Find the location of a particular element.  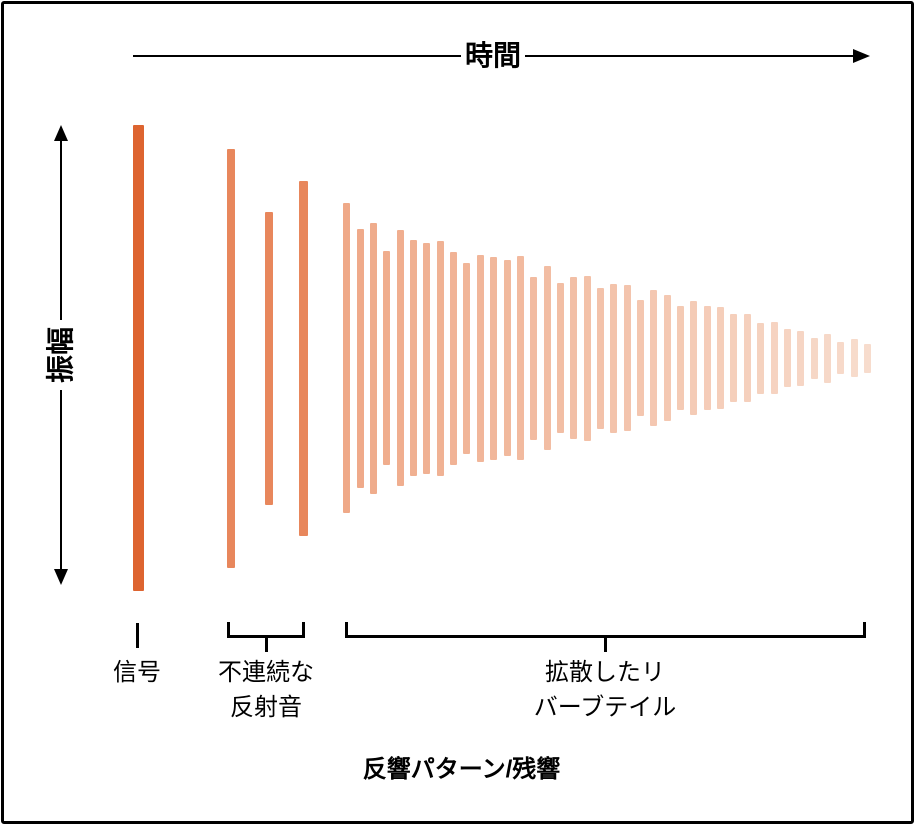

time-axis: 時間 is located at coordinates (502, 56).